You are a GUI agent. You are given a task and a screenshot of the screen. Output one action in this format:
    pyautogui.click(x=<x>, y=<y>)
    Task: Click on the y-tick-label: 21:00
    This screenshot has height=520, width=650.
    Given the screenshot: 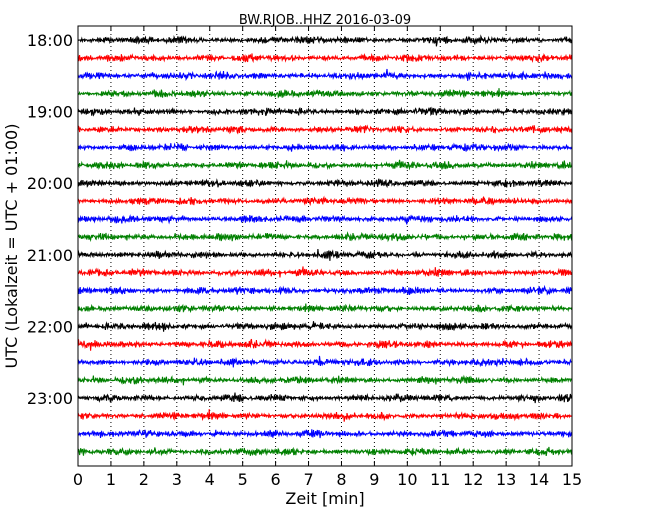 What is the action you would take?
    pyautogui.click(x=50, y=255)
    